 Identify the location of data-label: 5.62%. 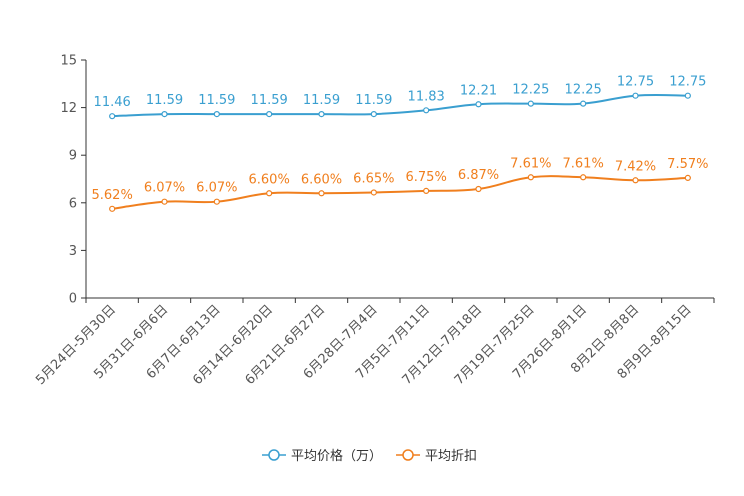
(112, 195).